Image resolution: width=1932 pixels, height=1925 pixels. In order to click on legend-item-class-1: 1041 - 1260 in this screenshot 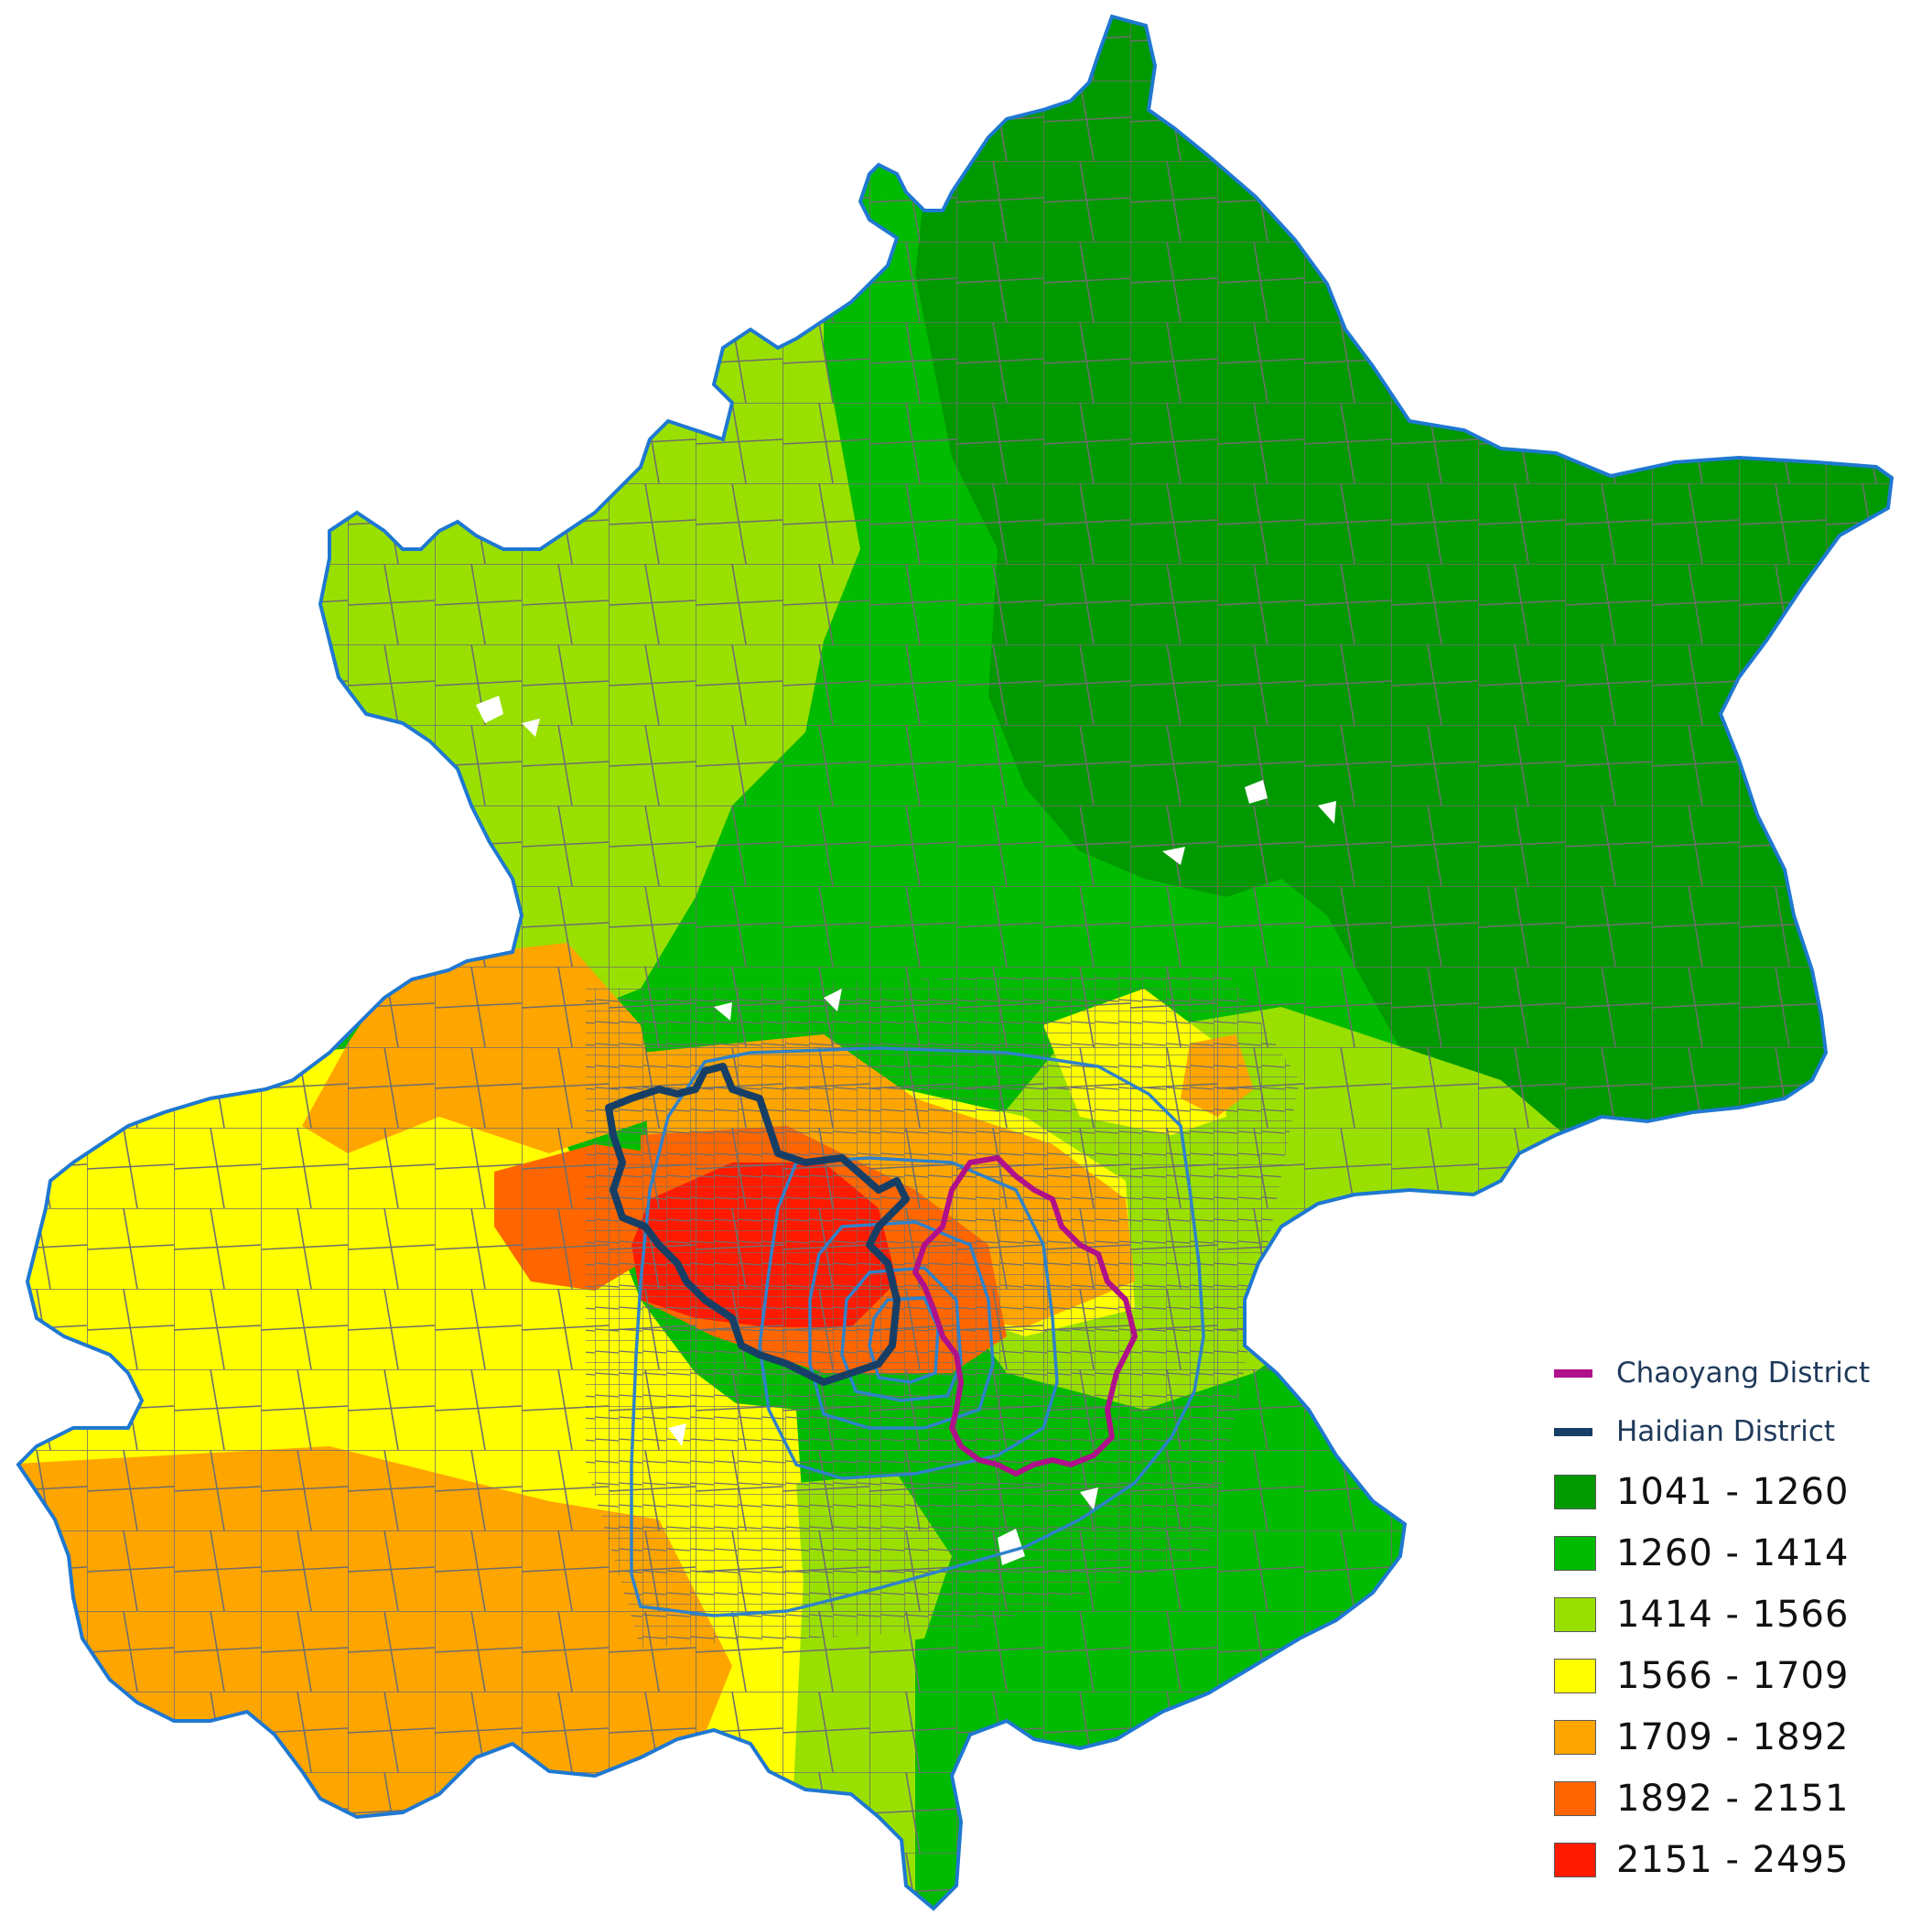, I will do `click(1737, 1491)`.